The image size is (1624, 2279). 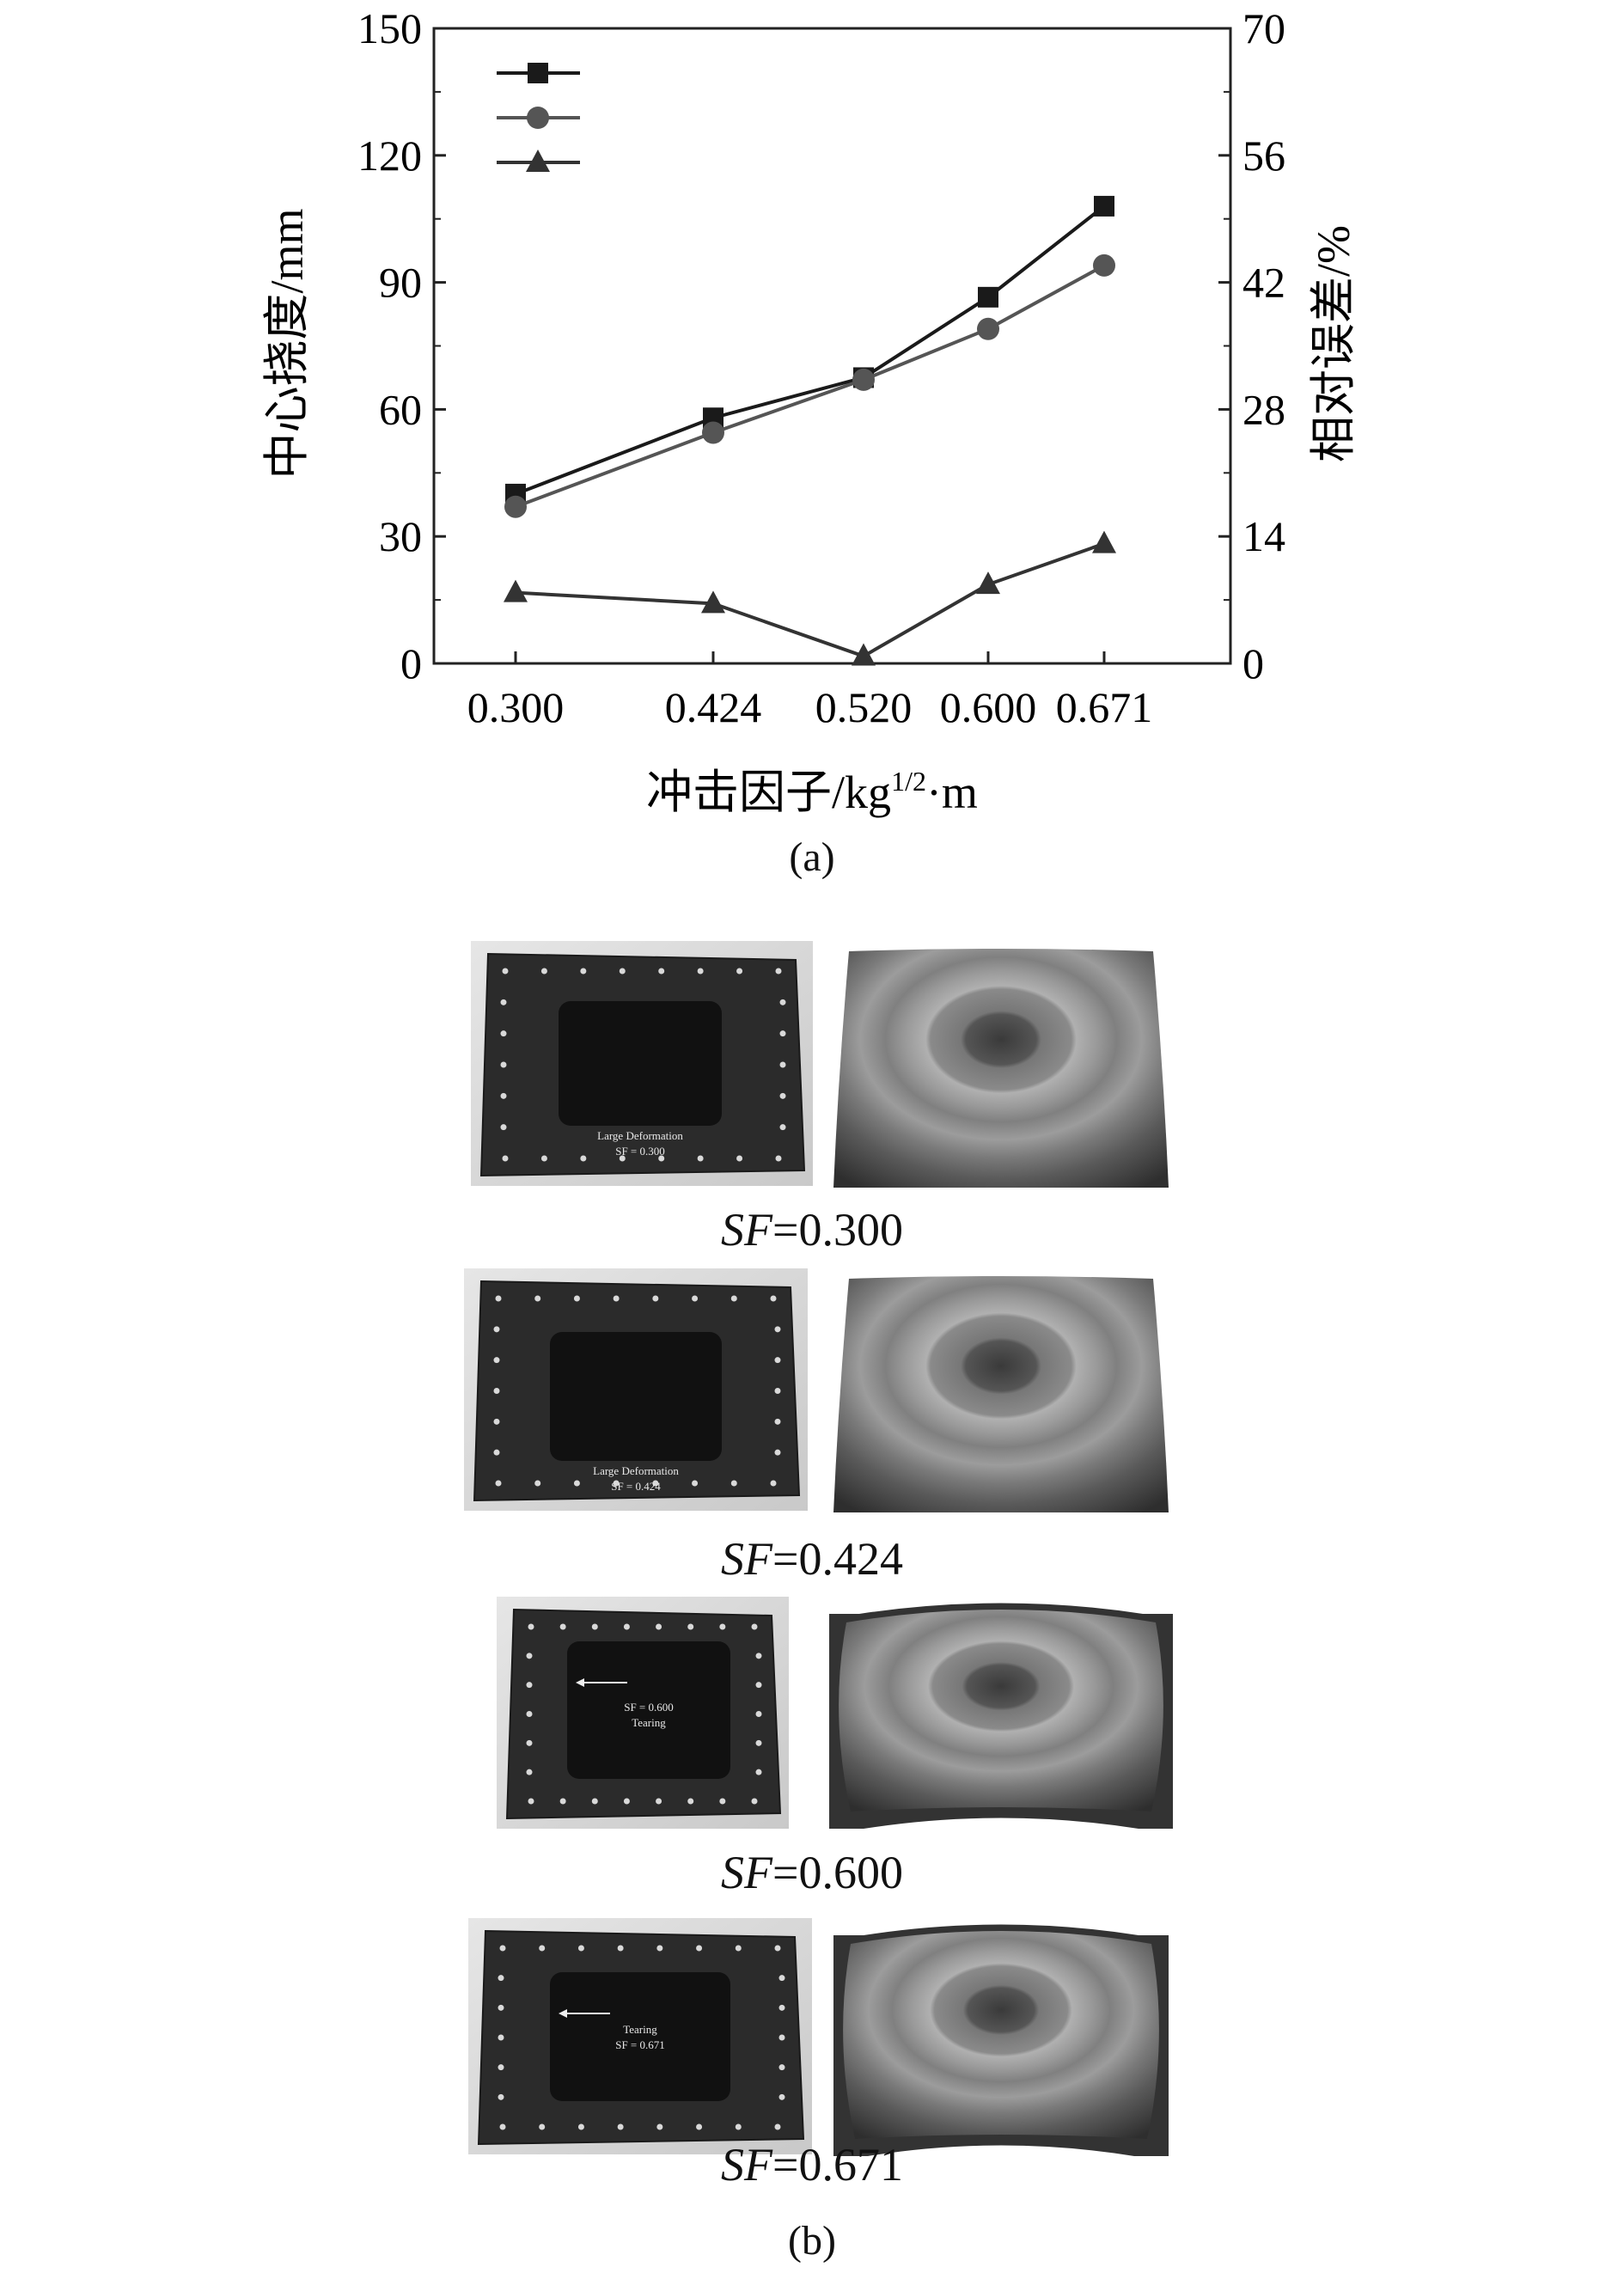 What do you see at coordinates (747, 2164) in the screenshot?
I see `sf-symbol: SF` at bounding box center [747, 2164].